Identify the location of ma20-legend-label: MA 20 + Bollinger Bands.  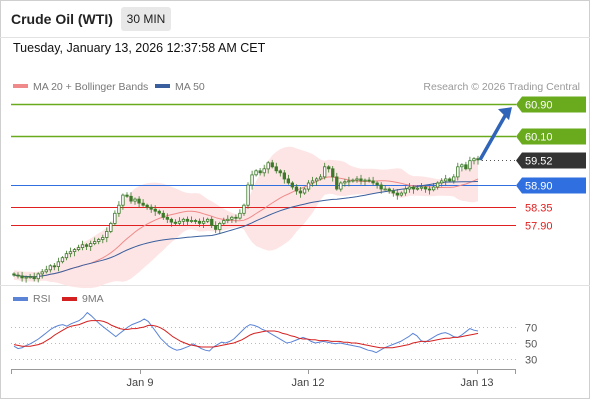
(90, 87).